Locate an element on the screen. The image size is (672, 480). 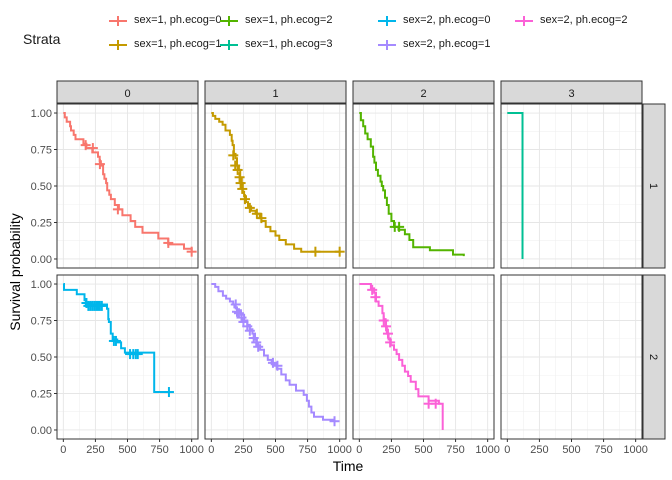
legend-label: sex=2, ph.ecog=1 is located at coordinates (447, 44).